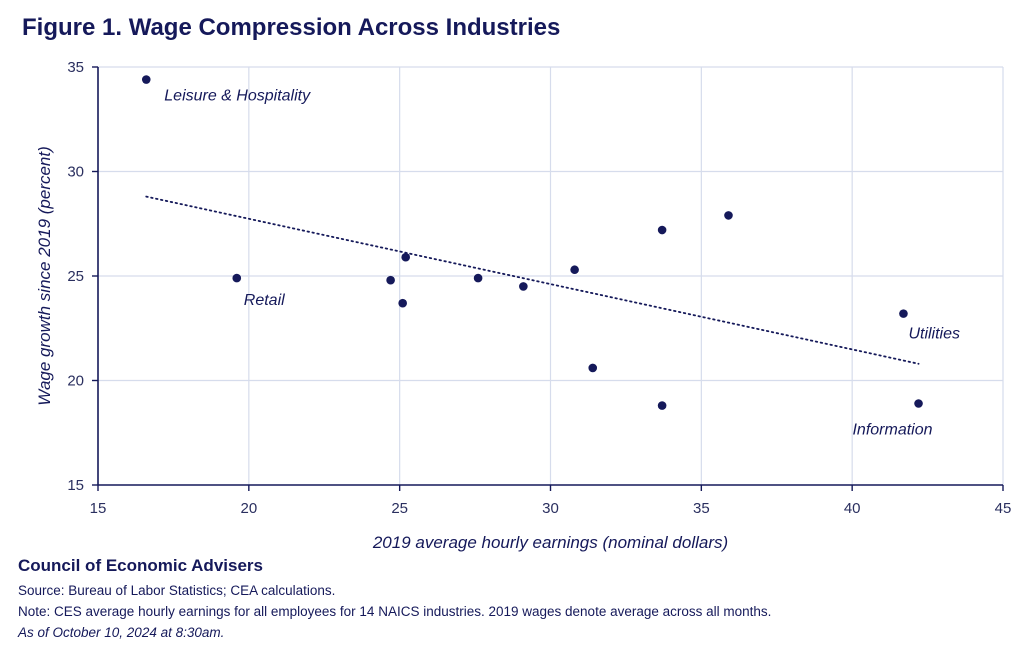 The width and height of the screenshot is (1036, 652). What do you see at coordinates (75, 485) in the screenshot?
I see `y-tick-label: 15` at bounding box center [75, 485].